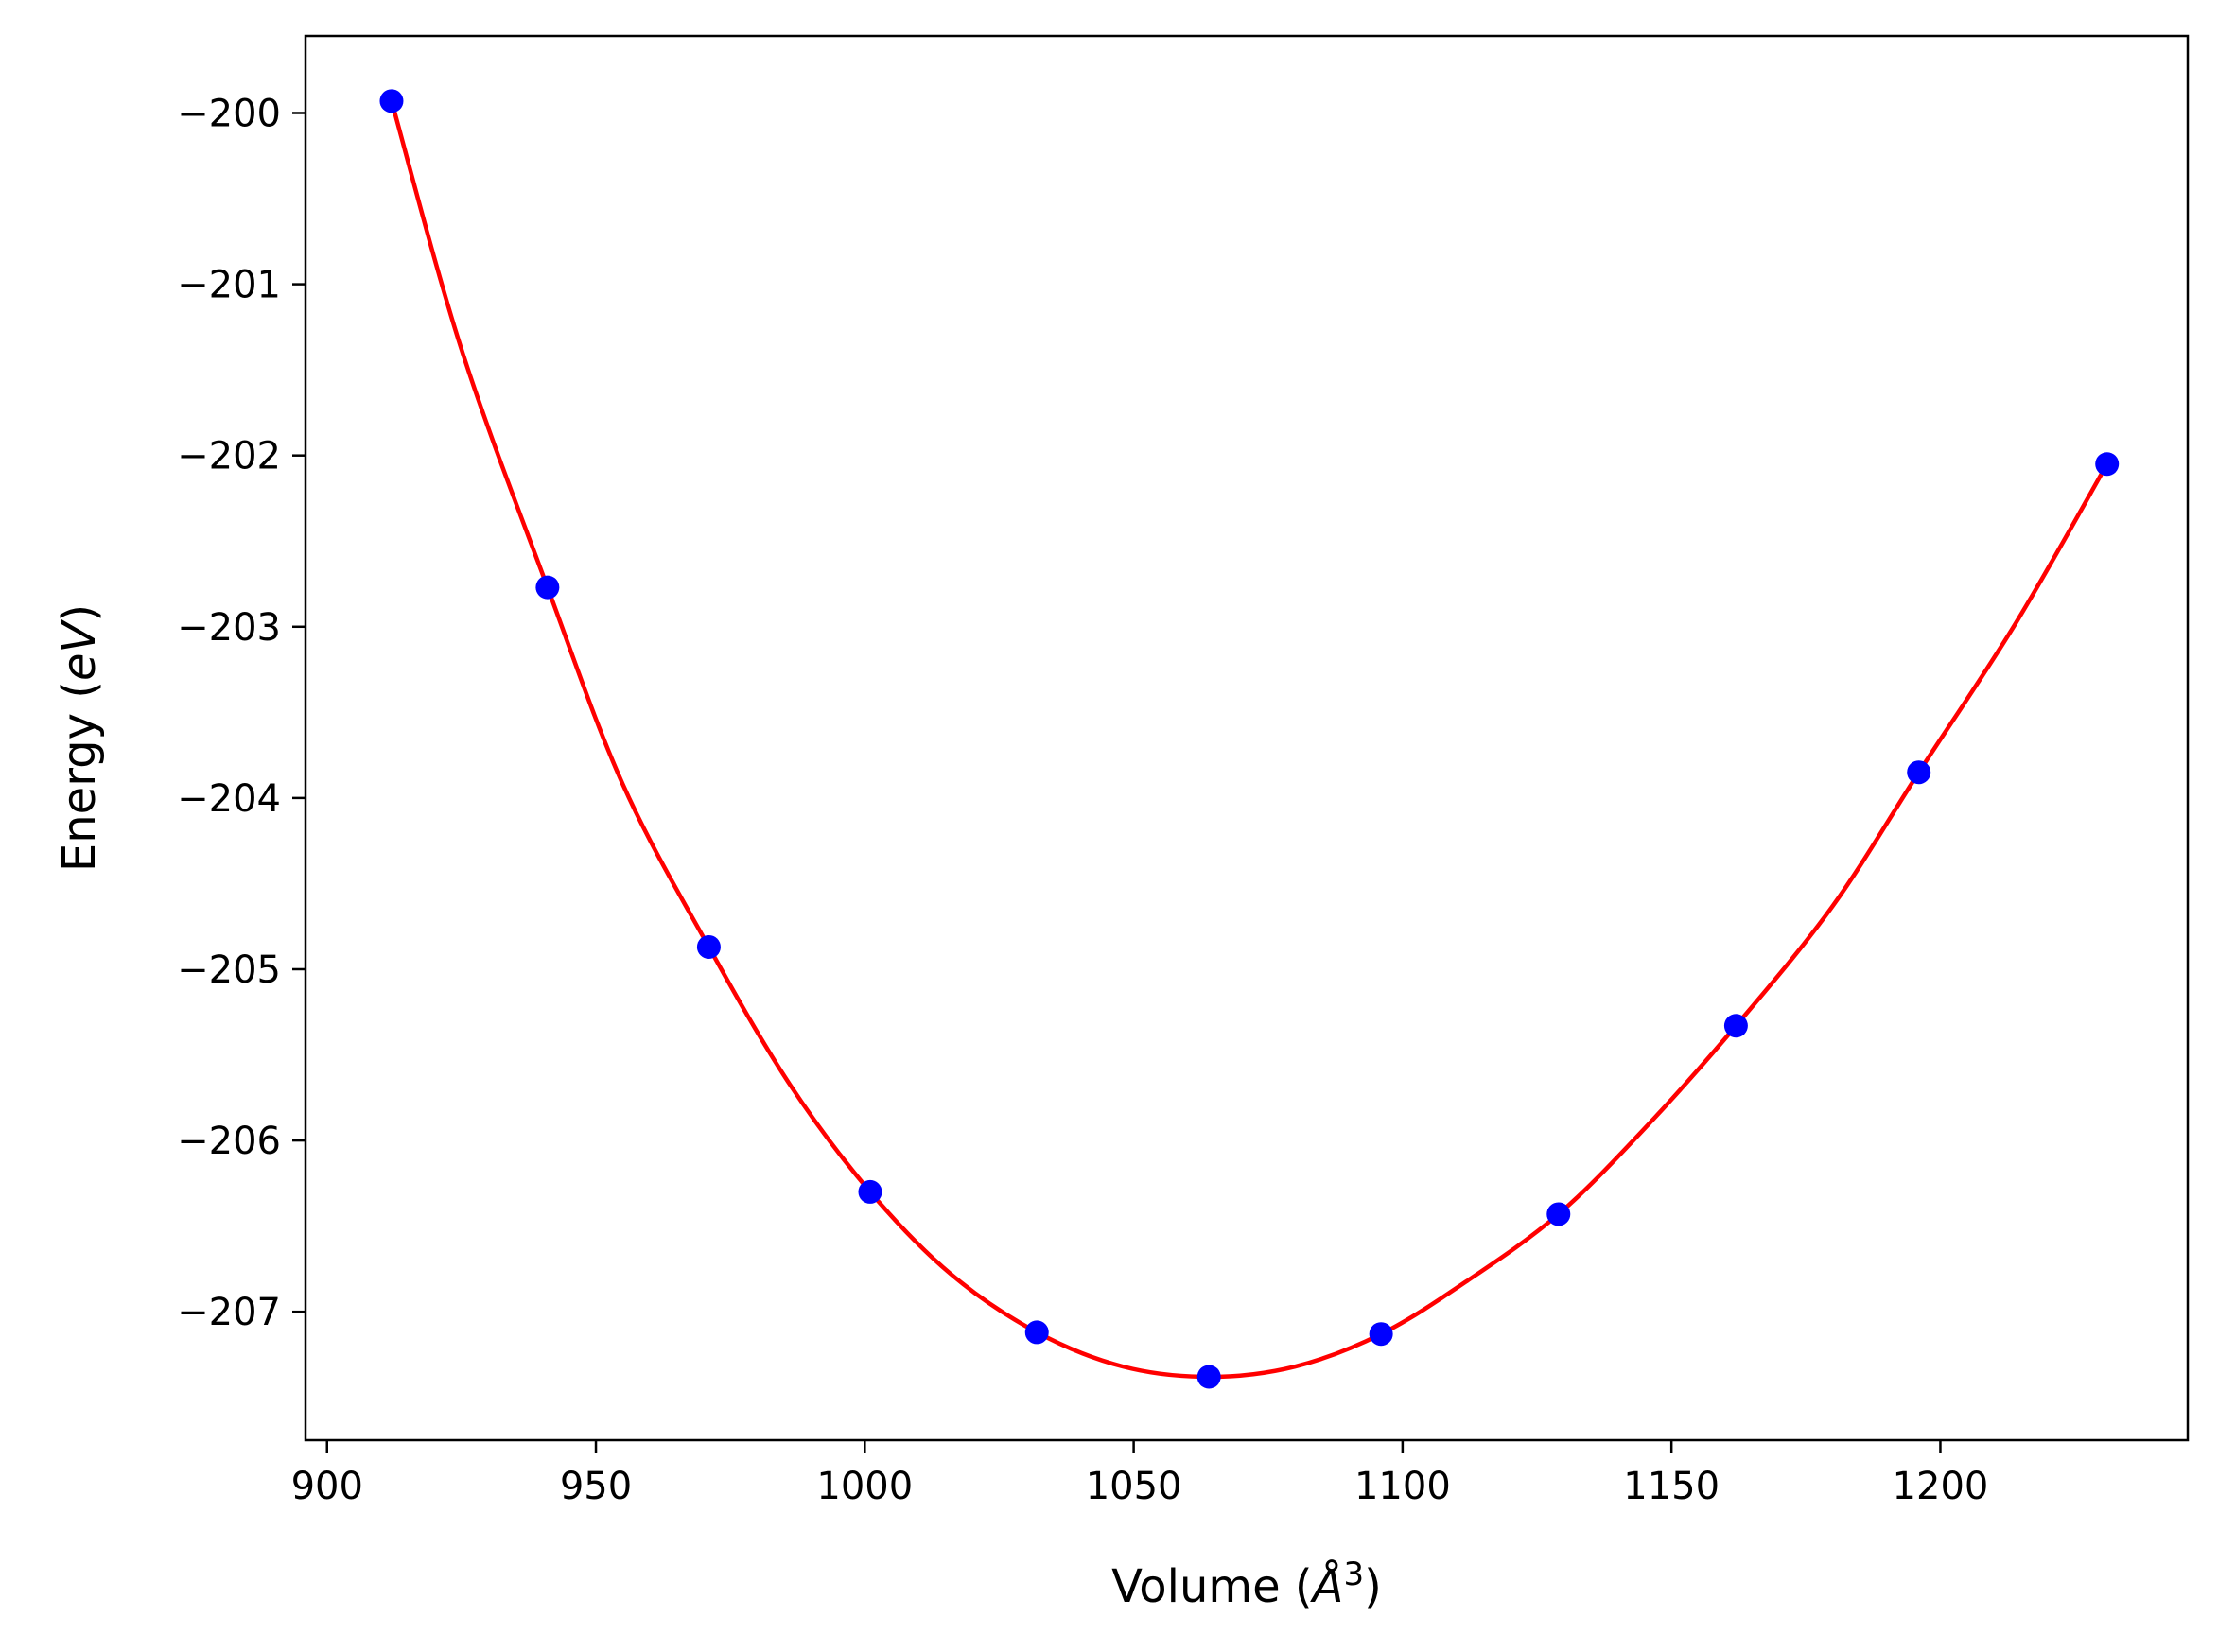  I want to click on y-tick-label: −200, so click(229, 114).